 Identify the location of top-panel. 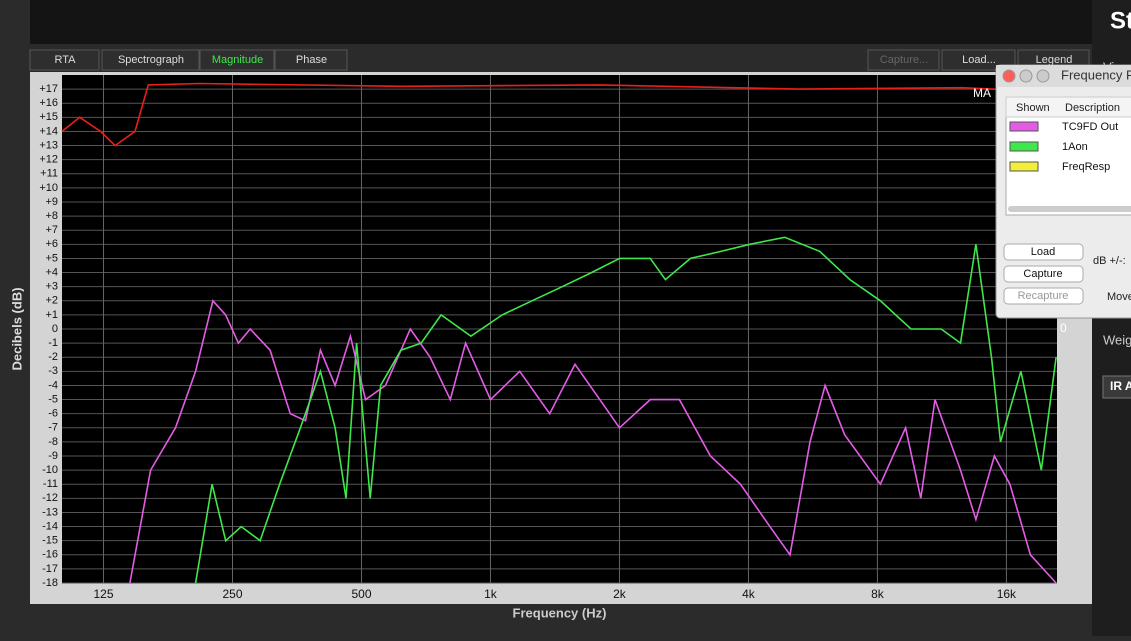
(561, 22).